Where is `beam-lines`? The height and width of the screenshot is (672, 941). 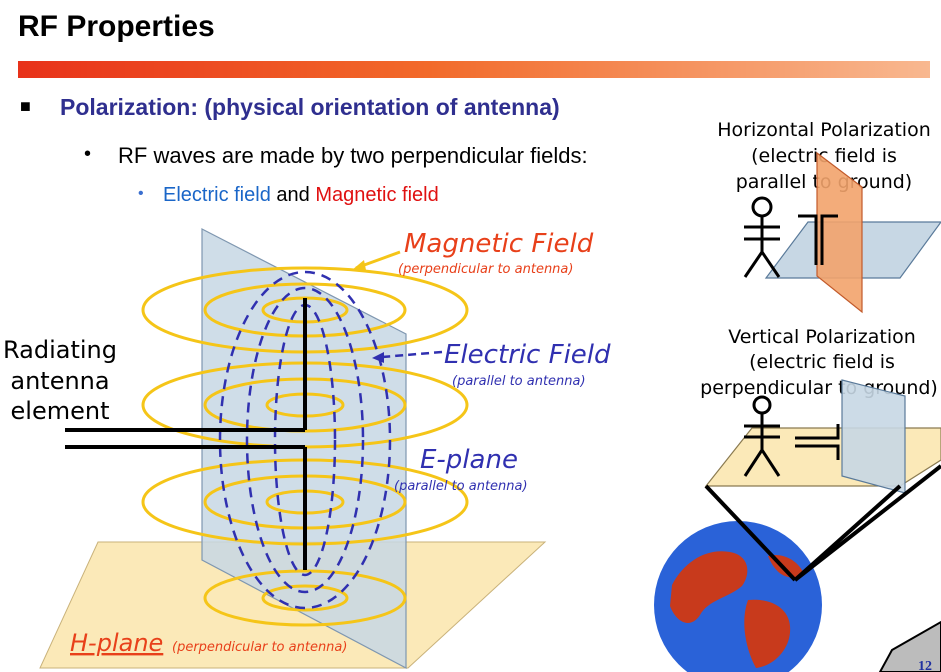
beam-lines is located at coordinates (822, 523).